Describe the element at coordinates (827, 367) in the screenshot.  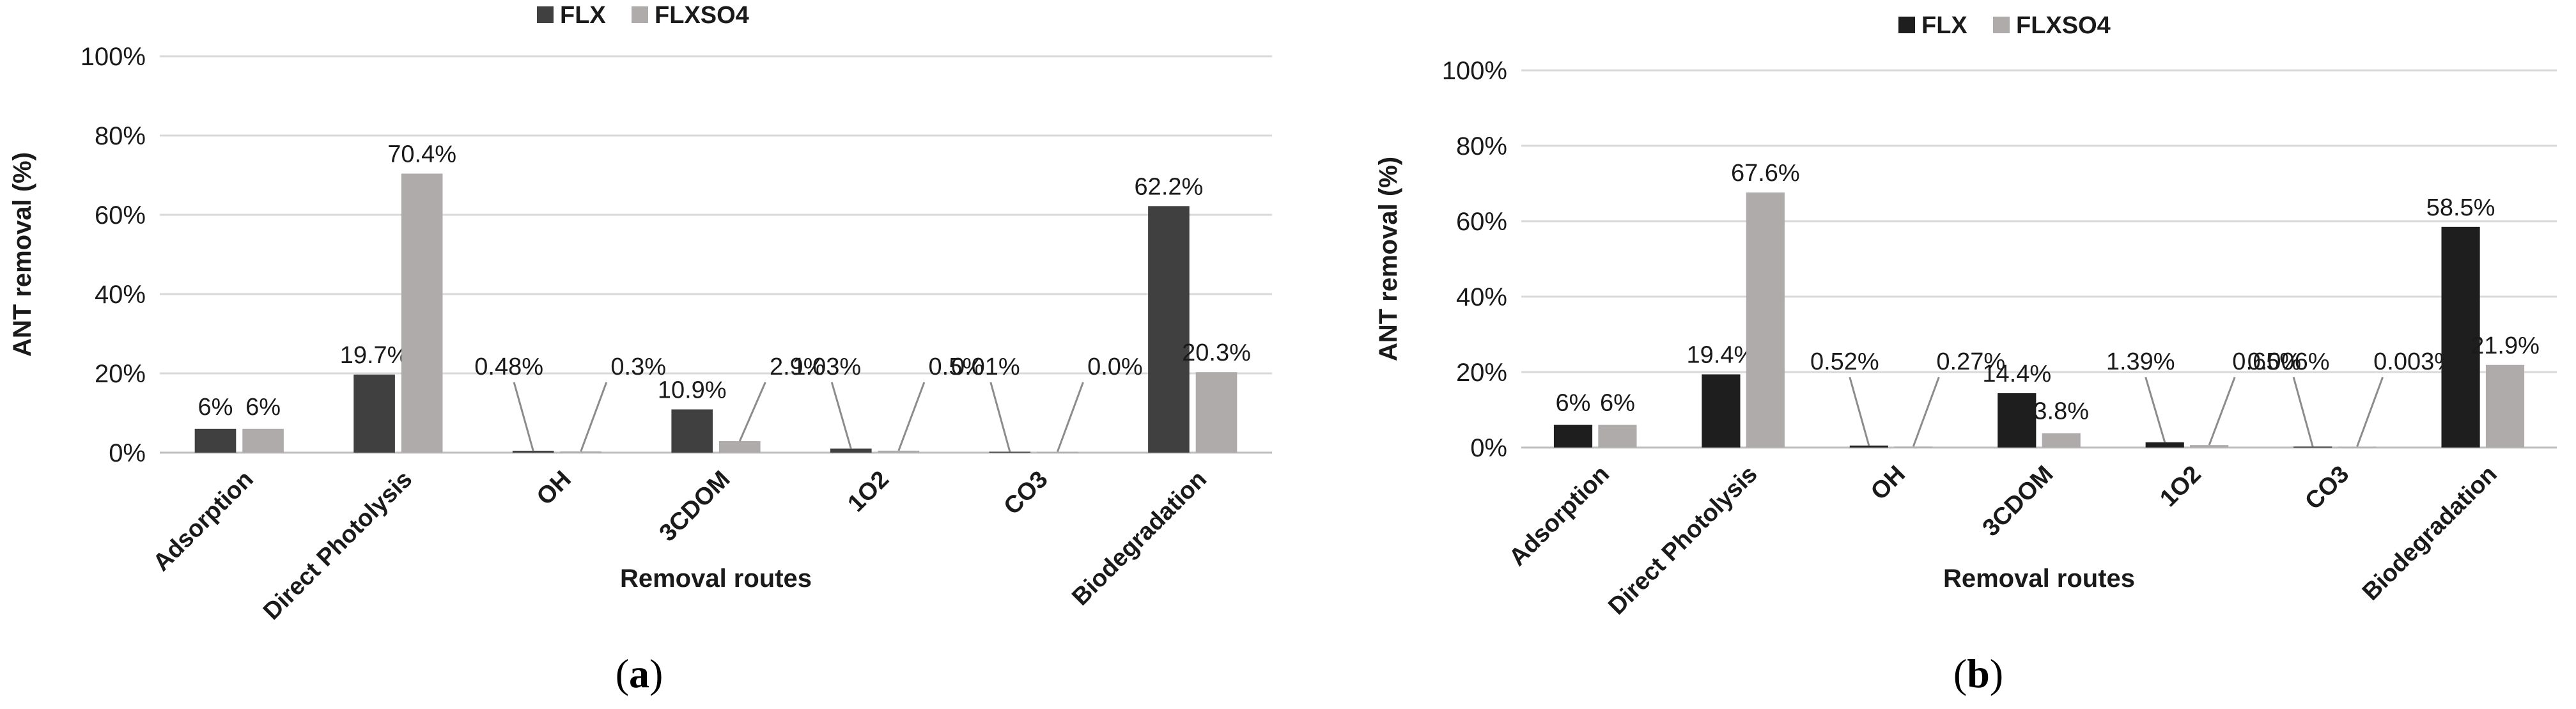
I see `data-label: 1.03%` at that location.